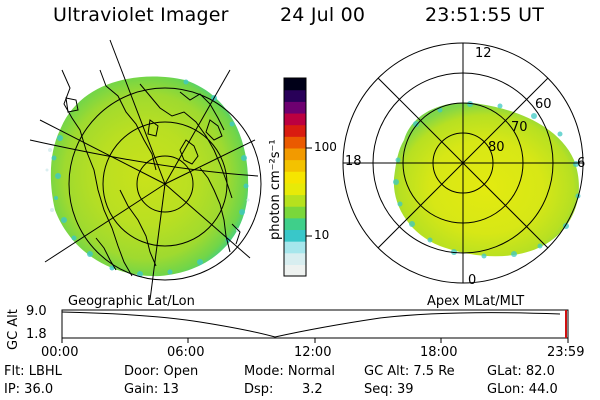 Image resolution: width=600 pixels, height=400 pixels. Describe the element at coordinates (472, 280) in the screenshot. I see `mlt-0-label: 0` at that location.